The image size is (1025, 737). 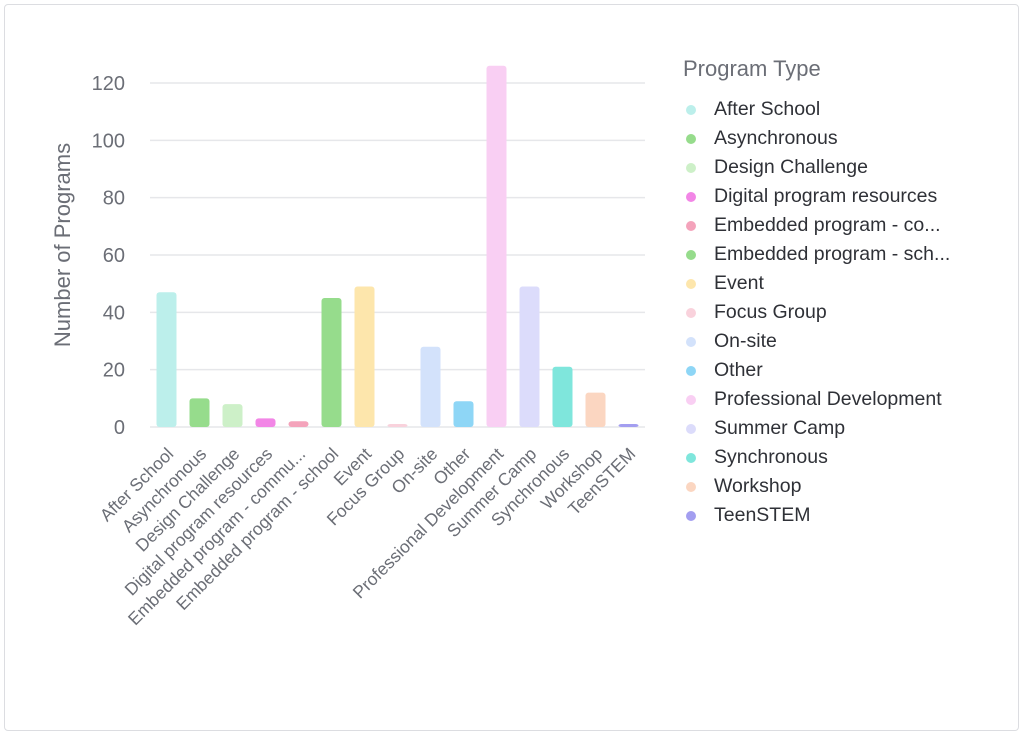 What do you see at coordinates (816, 370) in the screenshot?
I see `legend-item: Other` at bounding box center [816, 370].